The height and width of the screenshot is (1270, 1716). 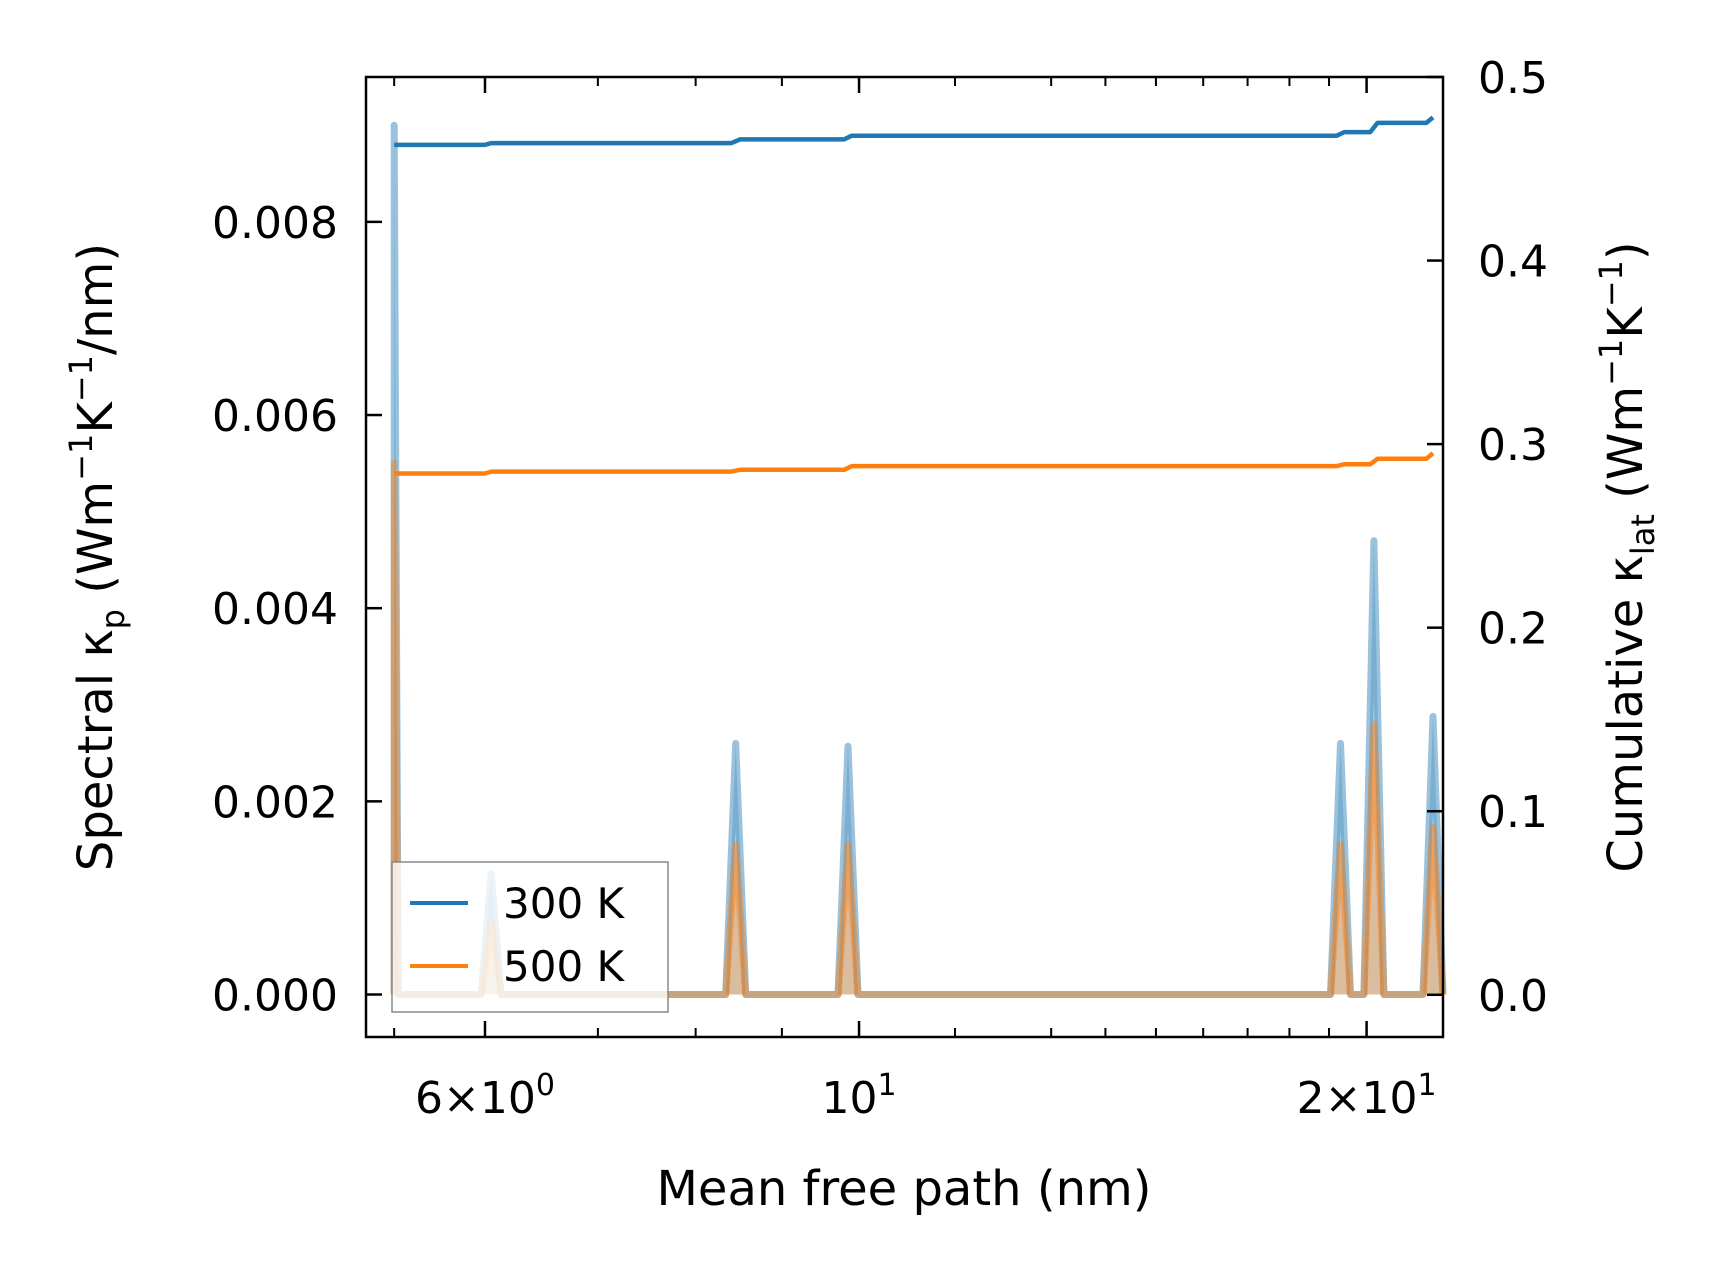 I want to click on y-axis-right-title: Cumulative κlat (Wm−1K−1), so click(x=1627, y=556).